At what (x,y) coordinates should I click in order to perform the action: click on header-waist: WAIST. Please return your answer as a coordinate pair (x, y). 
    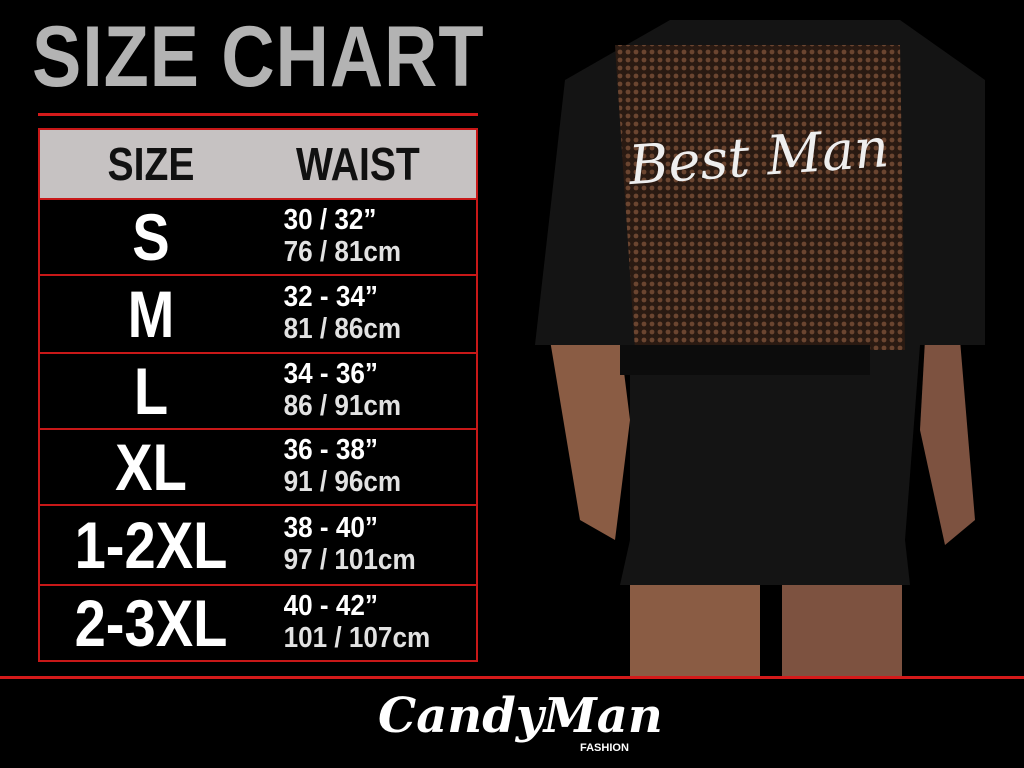
    Looking at the image, I should click on (358, 164).